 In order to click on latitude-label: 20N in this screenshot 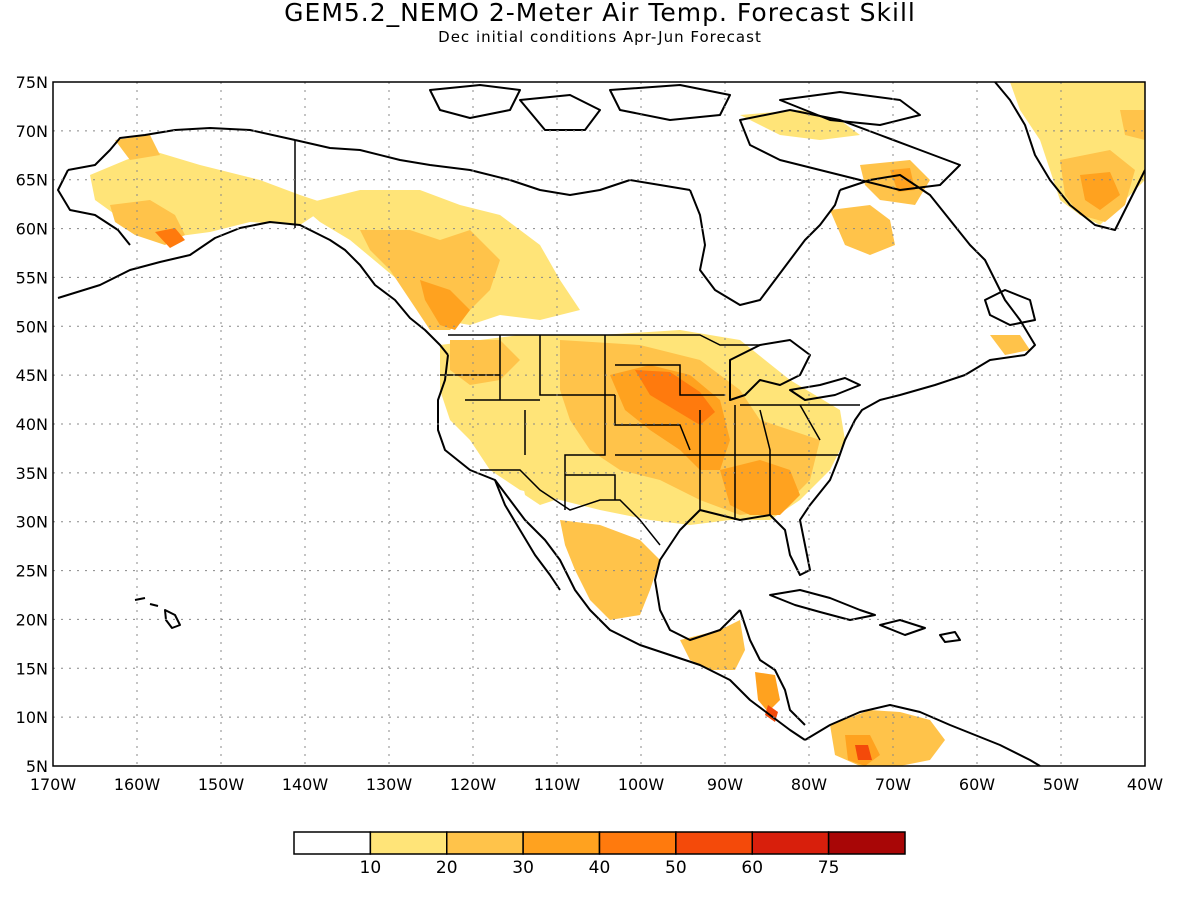, I will do `click(32, 619)`.